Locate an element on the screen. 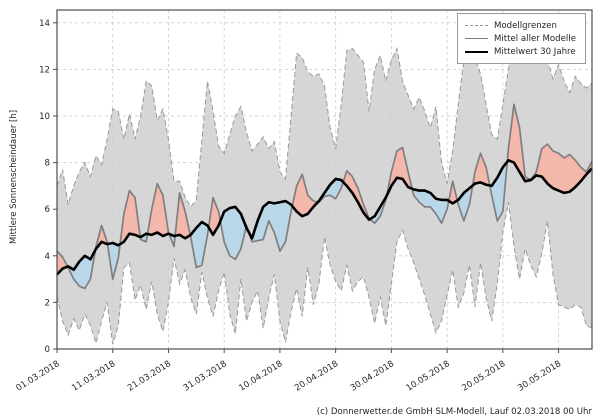  y-tick-label: 4 is located at coordinates (47, 257).